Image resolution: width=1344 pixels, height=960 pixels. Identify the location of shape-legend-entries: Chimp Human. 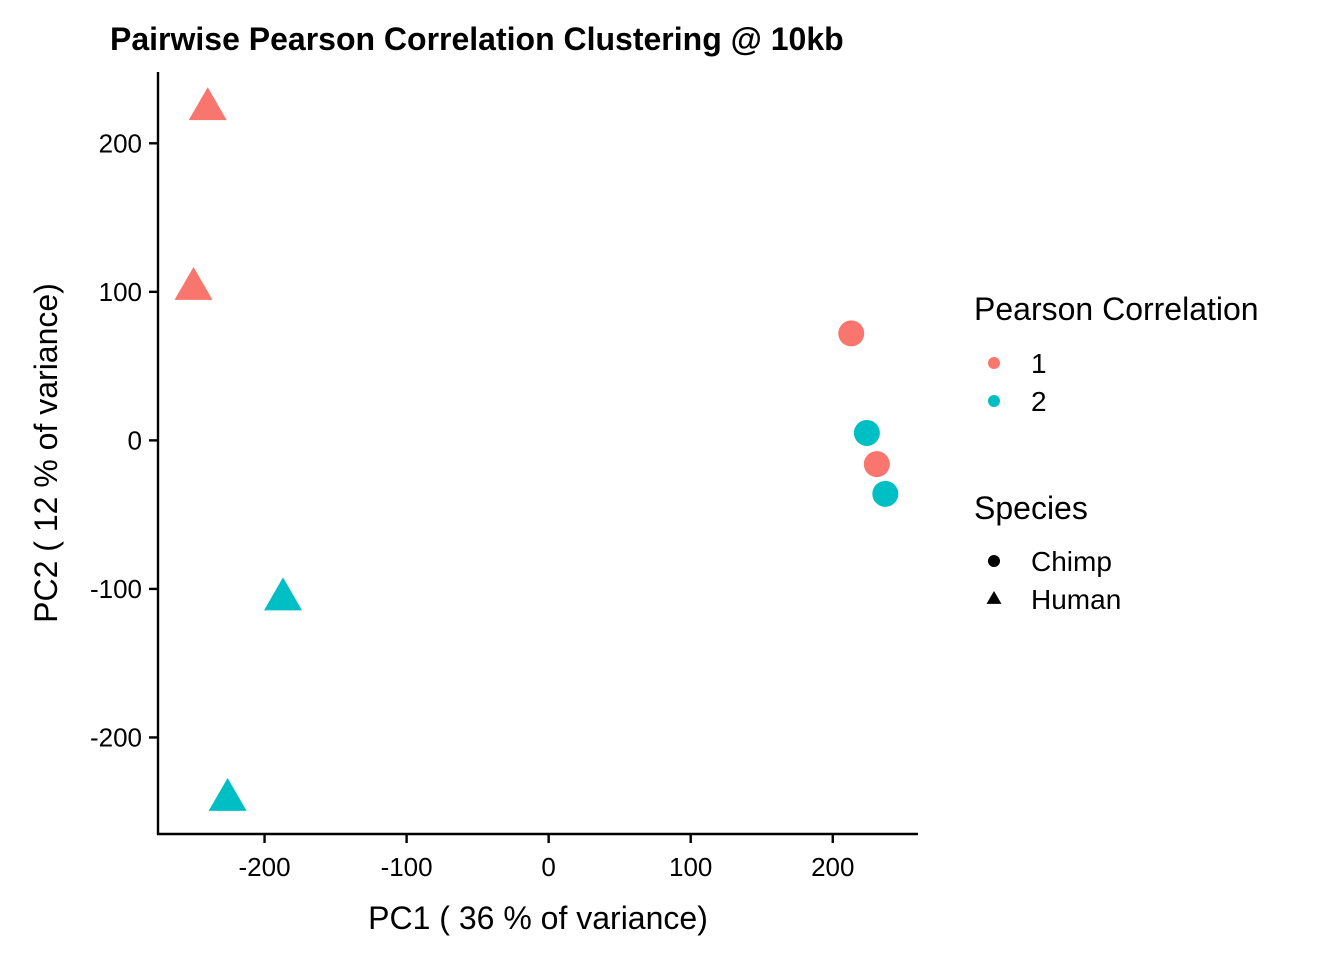
(1053, 580).